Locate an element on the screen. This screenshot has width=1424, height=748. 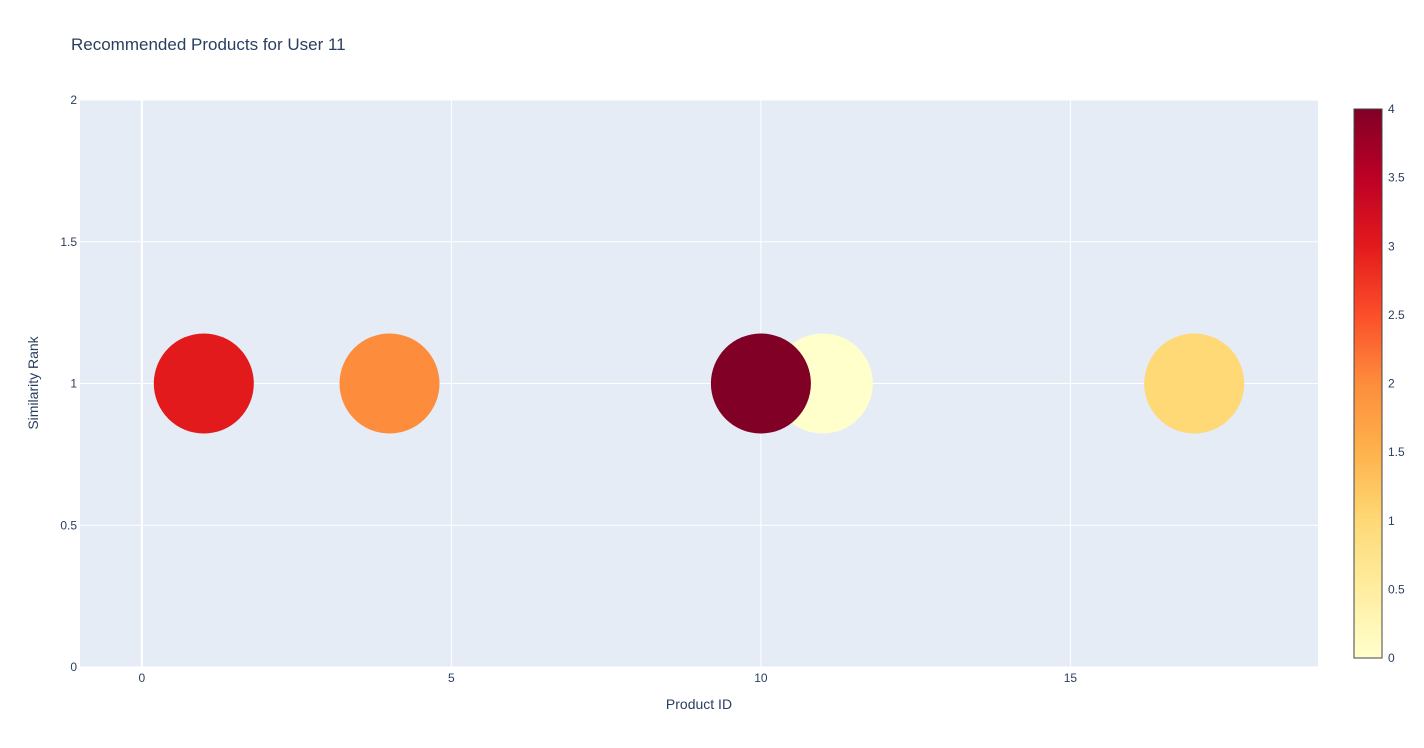
y-axis-title: Similarity Rank is located at coordinates (33, 382).